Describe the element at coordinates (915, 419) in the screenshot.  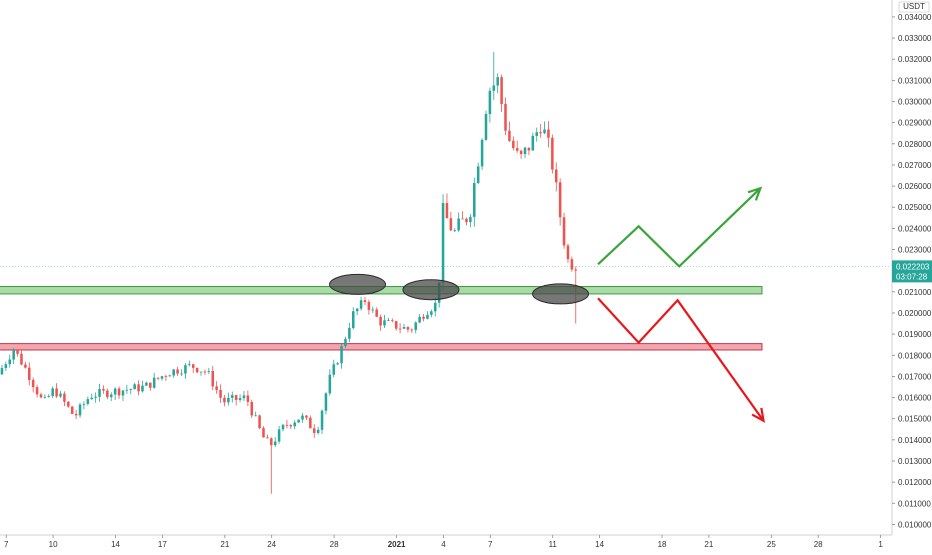
I see `y-tick-label: 0.015000` at that location.